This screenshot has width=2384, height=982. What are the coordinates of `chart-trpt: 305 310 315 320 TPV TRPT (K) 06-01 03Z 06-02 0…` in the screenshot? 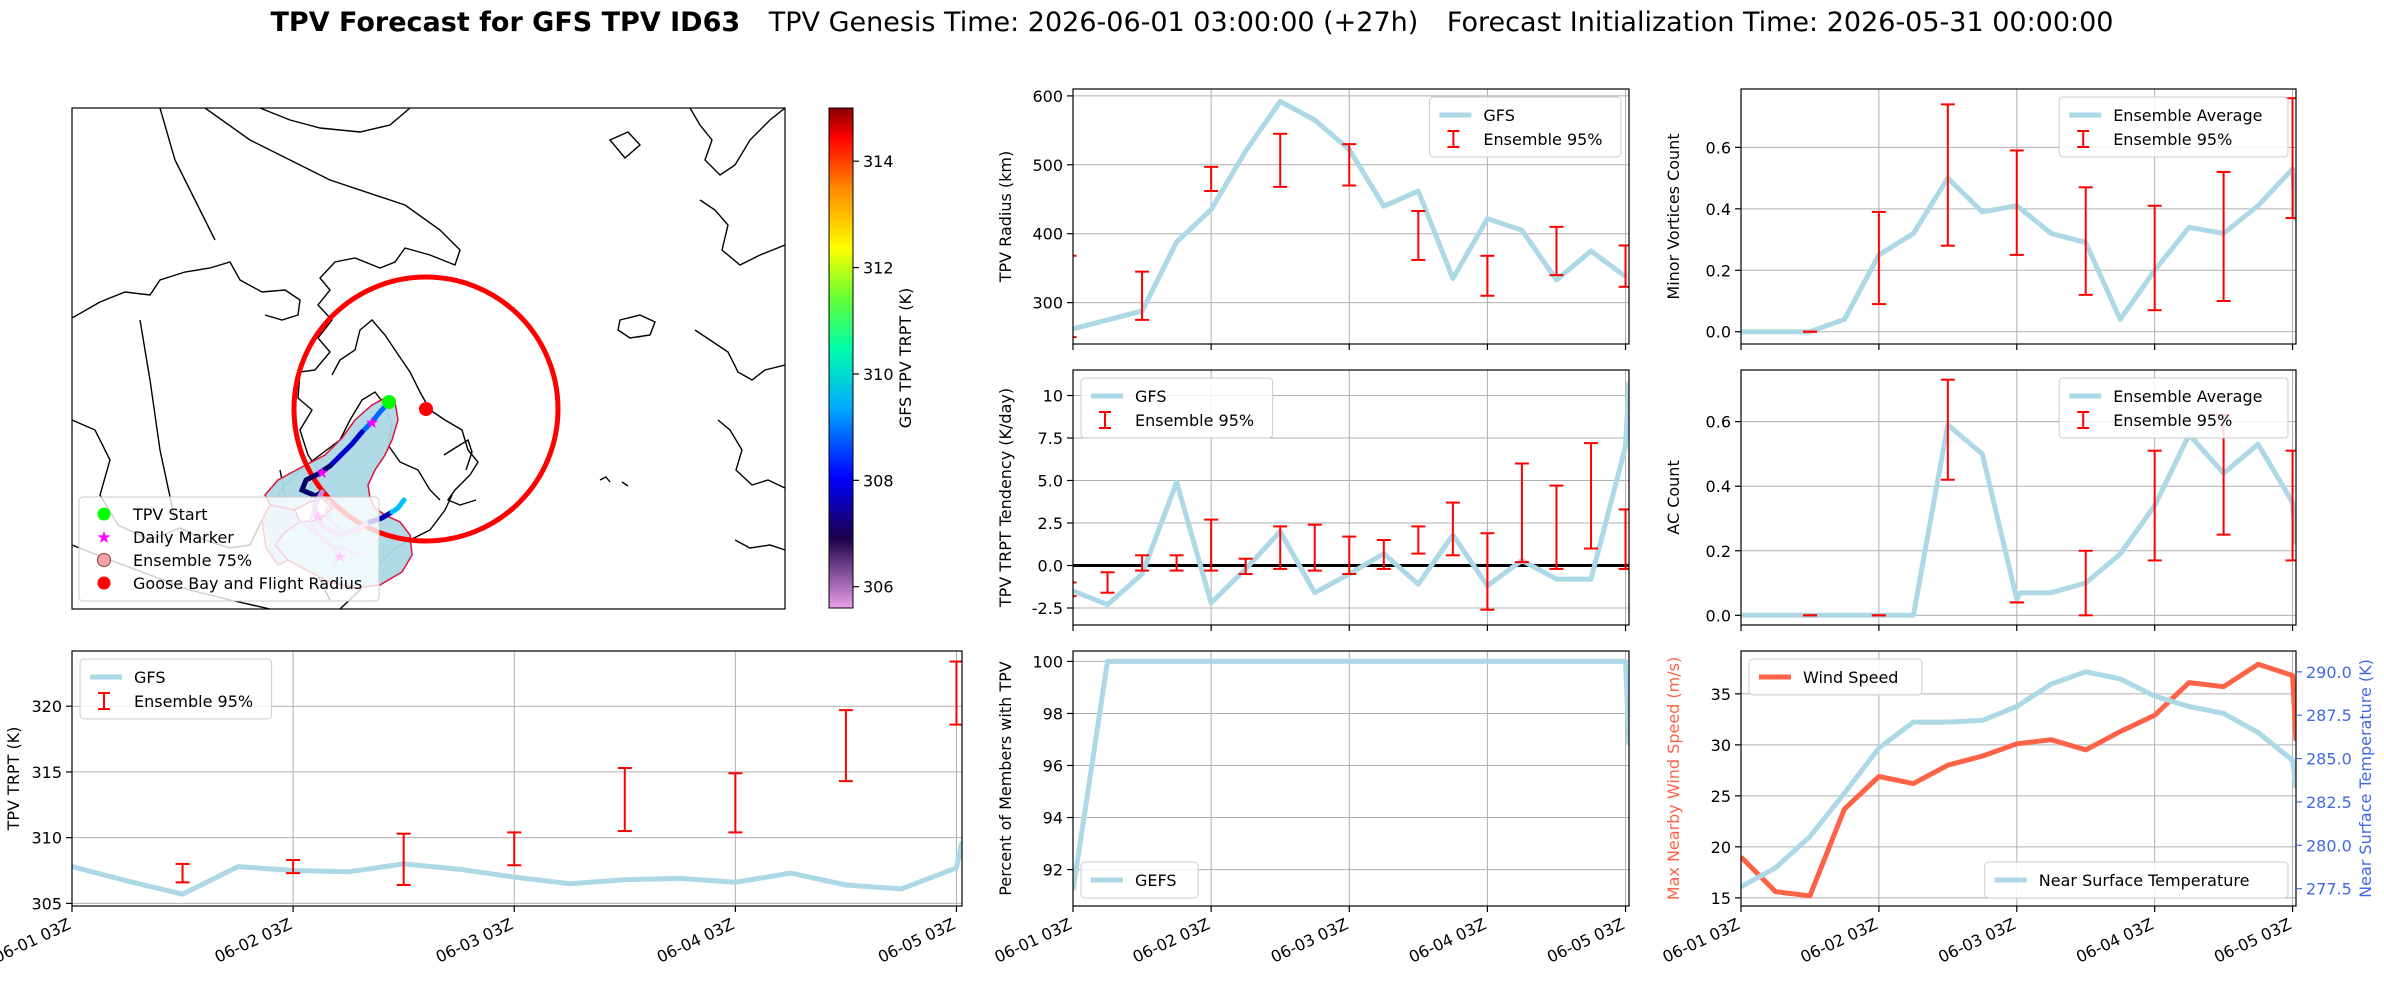 It's located at (481, 808).